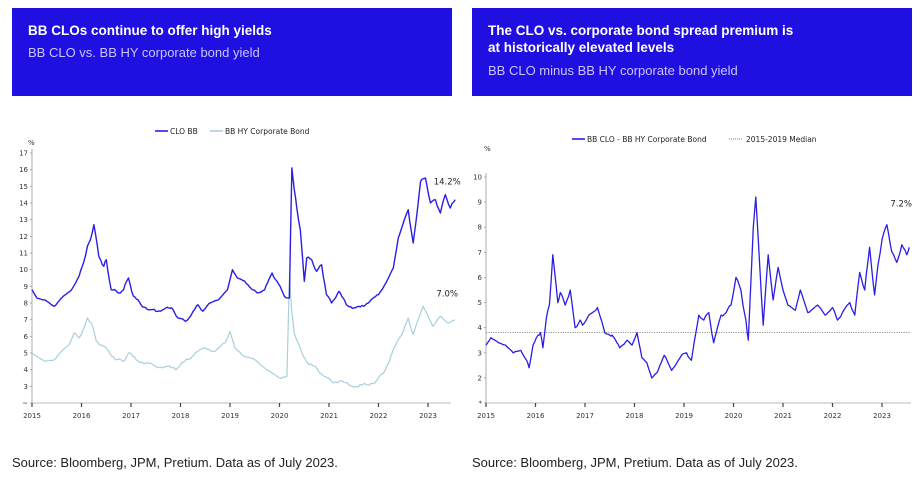 The width and height of the screenshot is (922, 492). What do you see at coordinates (428, 416) in the screenshot?
I see `left-x-tick-label: 2023` at bounding box center [428, 416].